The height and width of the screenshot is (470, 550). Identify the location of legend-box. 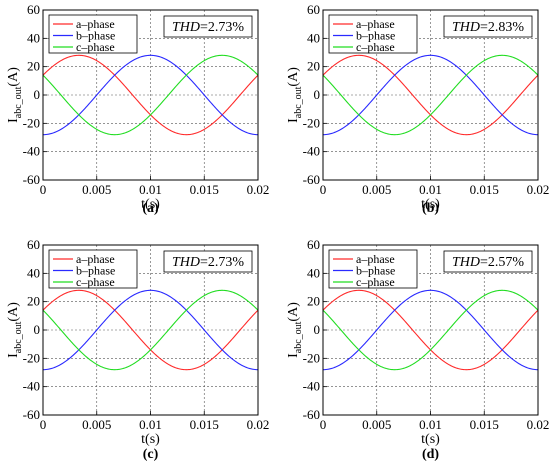
(93, 34).